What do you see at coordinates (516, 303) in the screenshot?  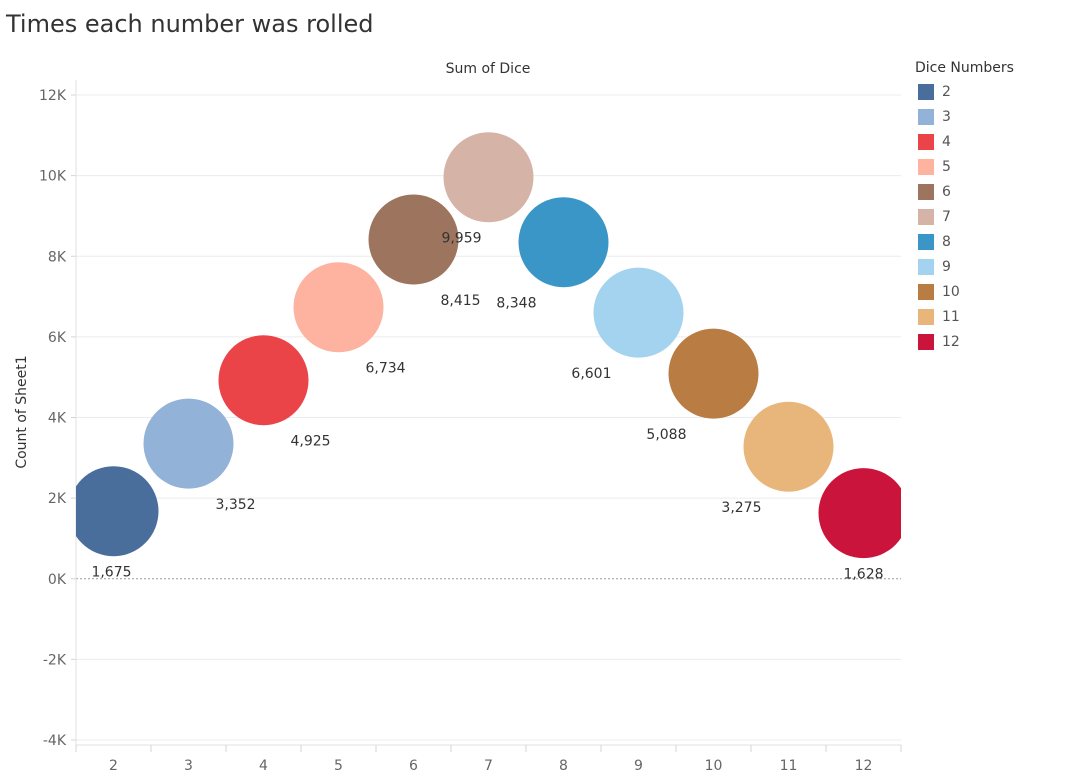 I see `value-label-8: 8,348` at bounding box center [516, 303].